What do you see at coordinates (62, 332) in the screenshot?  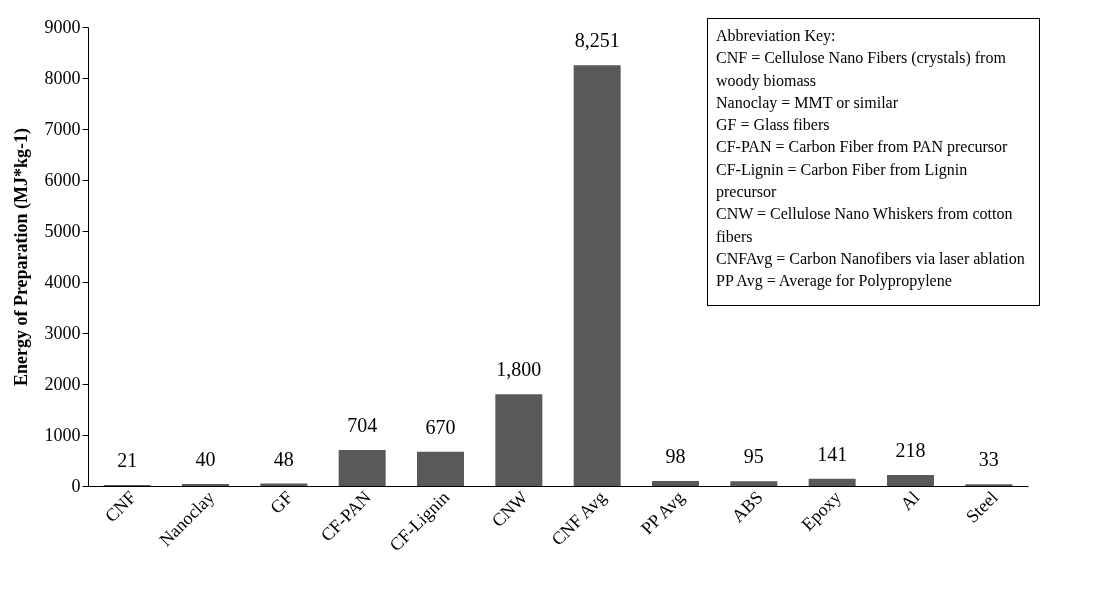 I see `y-tick-label: 3000` at bounding box center [62, 332].